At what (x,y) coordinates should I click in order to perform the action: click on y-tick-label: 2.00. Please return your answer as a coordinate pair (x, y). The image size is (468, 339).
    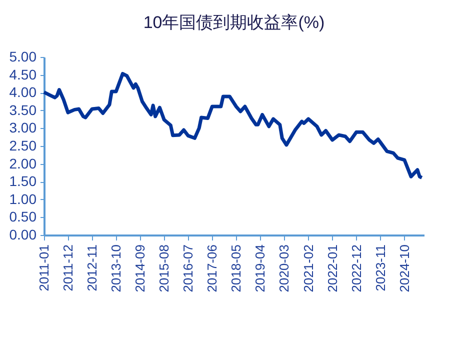
    Looking at the image, I should click on (23, 163).